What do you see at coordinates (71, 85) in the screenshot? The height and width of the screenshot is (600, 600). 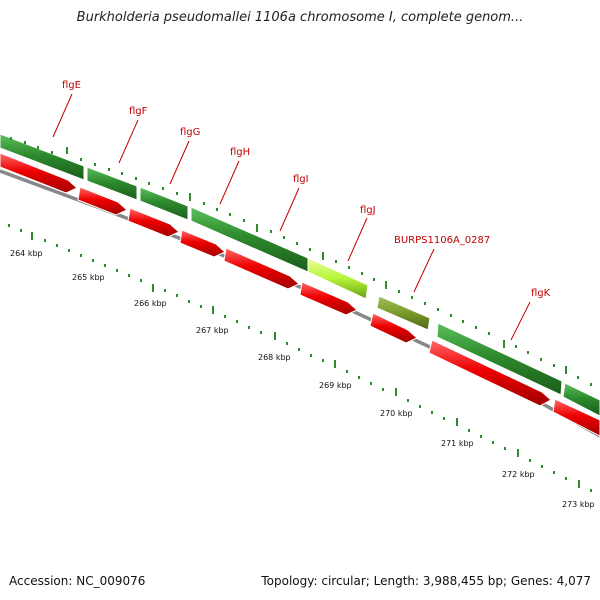 I see `gene-label-flgE: flgE` at bounding box center [71, 85].